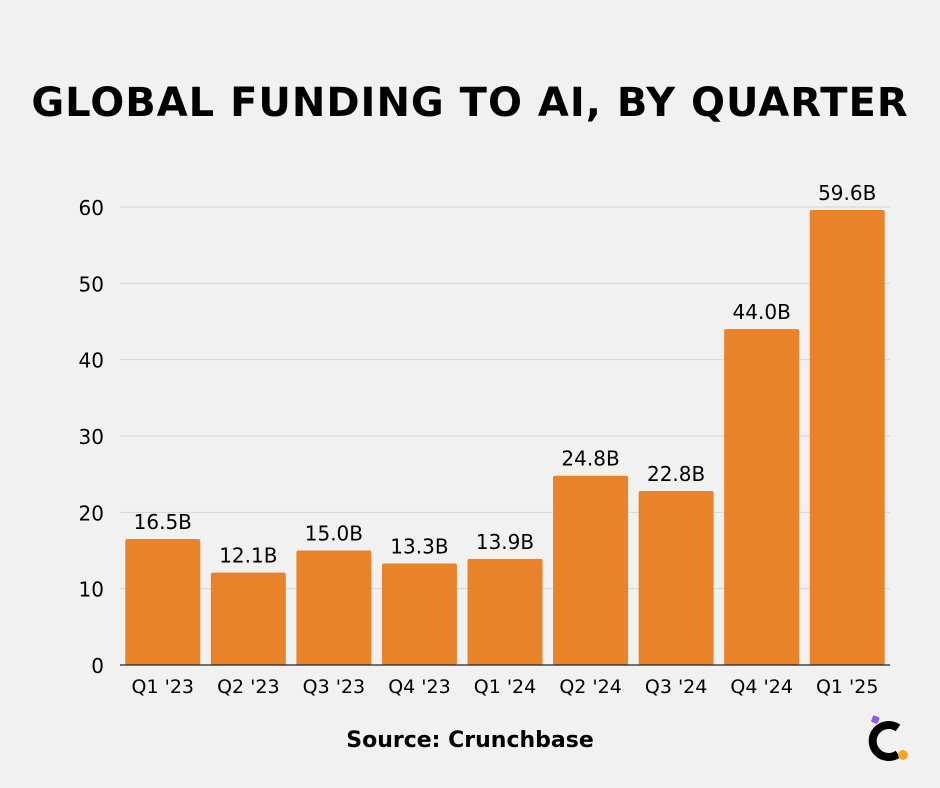 The width and height of the screenshot is (940, 788). I want to click on logo-c-shape, so click(884, 741).